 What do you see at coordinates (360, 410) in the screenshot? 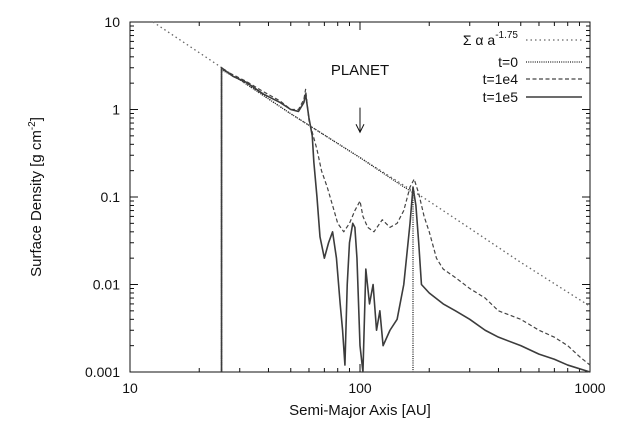
I see `x-axis-label: Semi-Major Axis [AU]` at bounding box center [360, 410].